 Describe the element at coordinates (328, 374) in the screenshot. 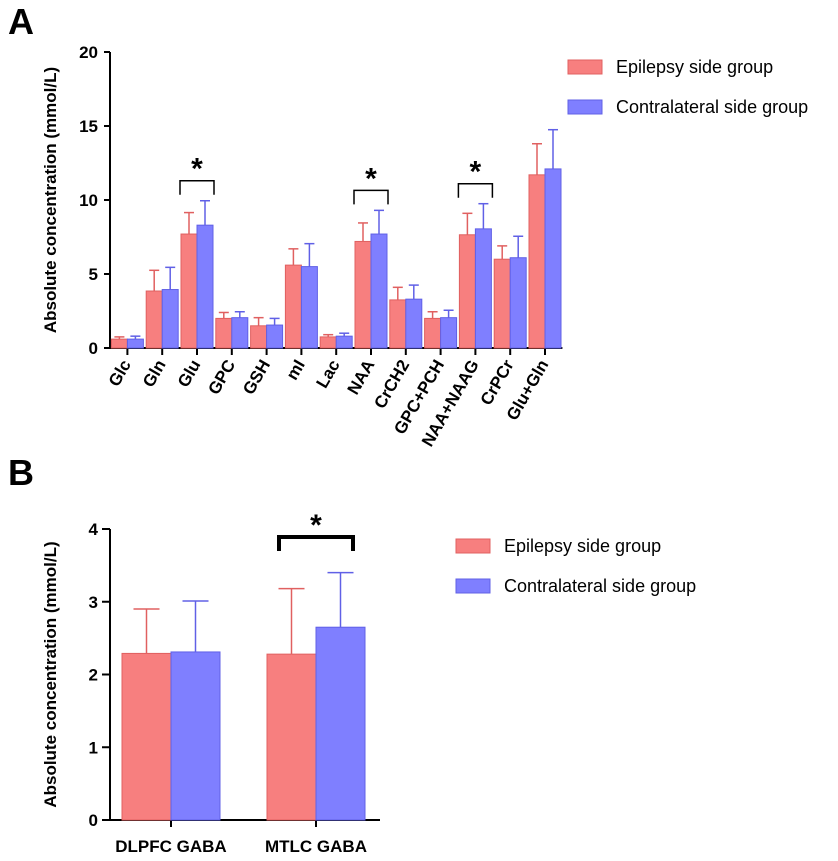

I see `panel-a-x-tick-label: Lac` at that location.